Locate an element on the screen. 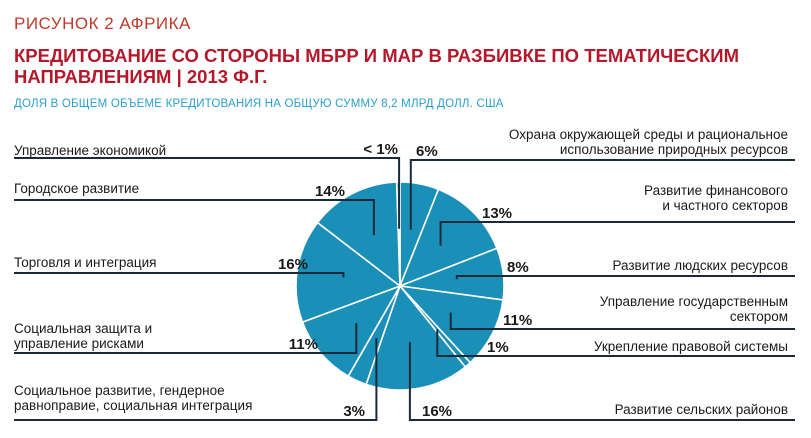 Image resolution: width=811 pixels, height=438 pixels. slice-value-label-4: 1% is located at coordinates (498, 347).